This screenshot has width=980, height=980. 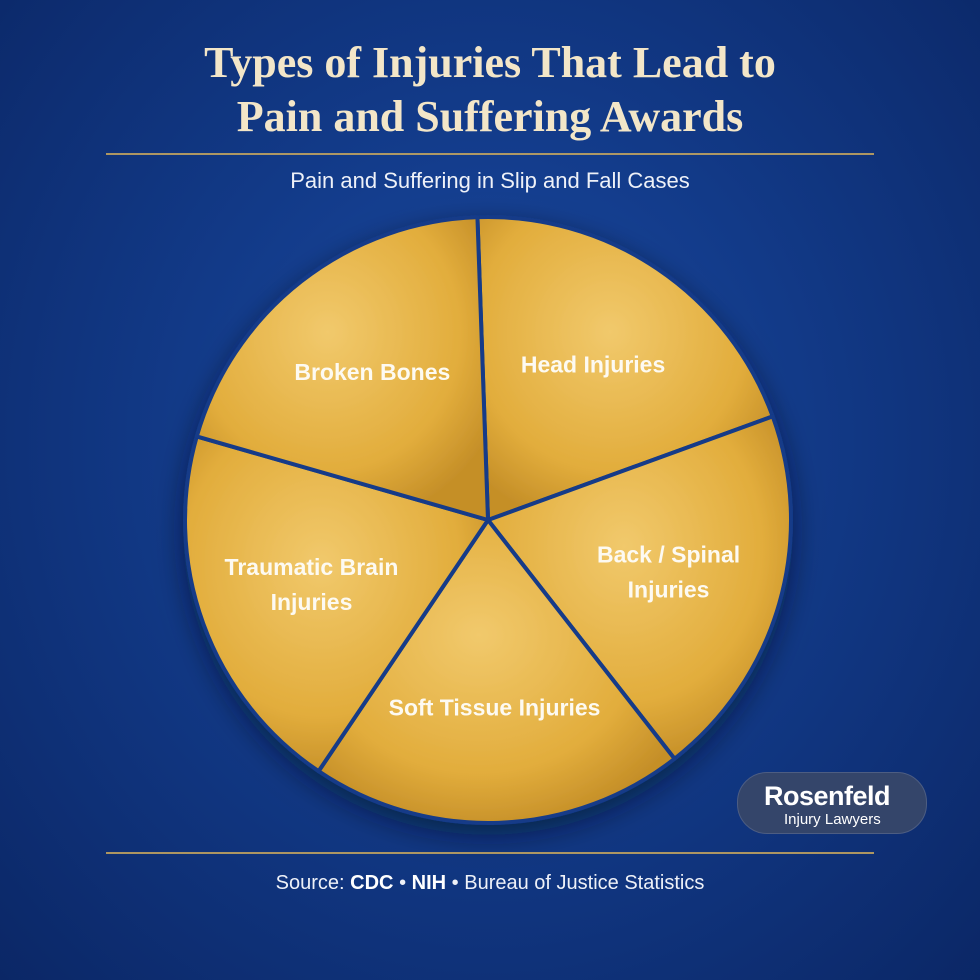 What do you see at coordinates (372, 372) in the screenshot?
I see `pie-label-4: Broken Bones` at bounding box center [372, 372].